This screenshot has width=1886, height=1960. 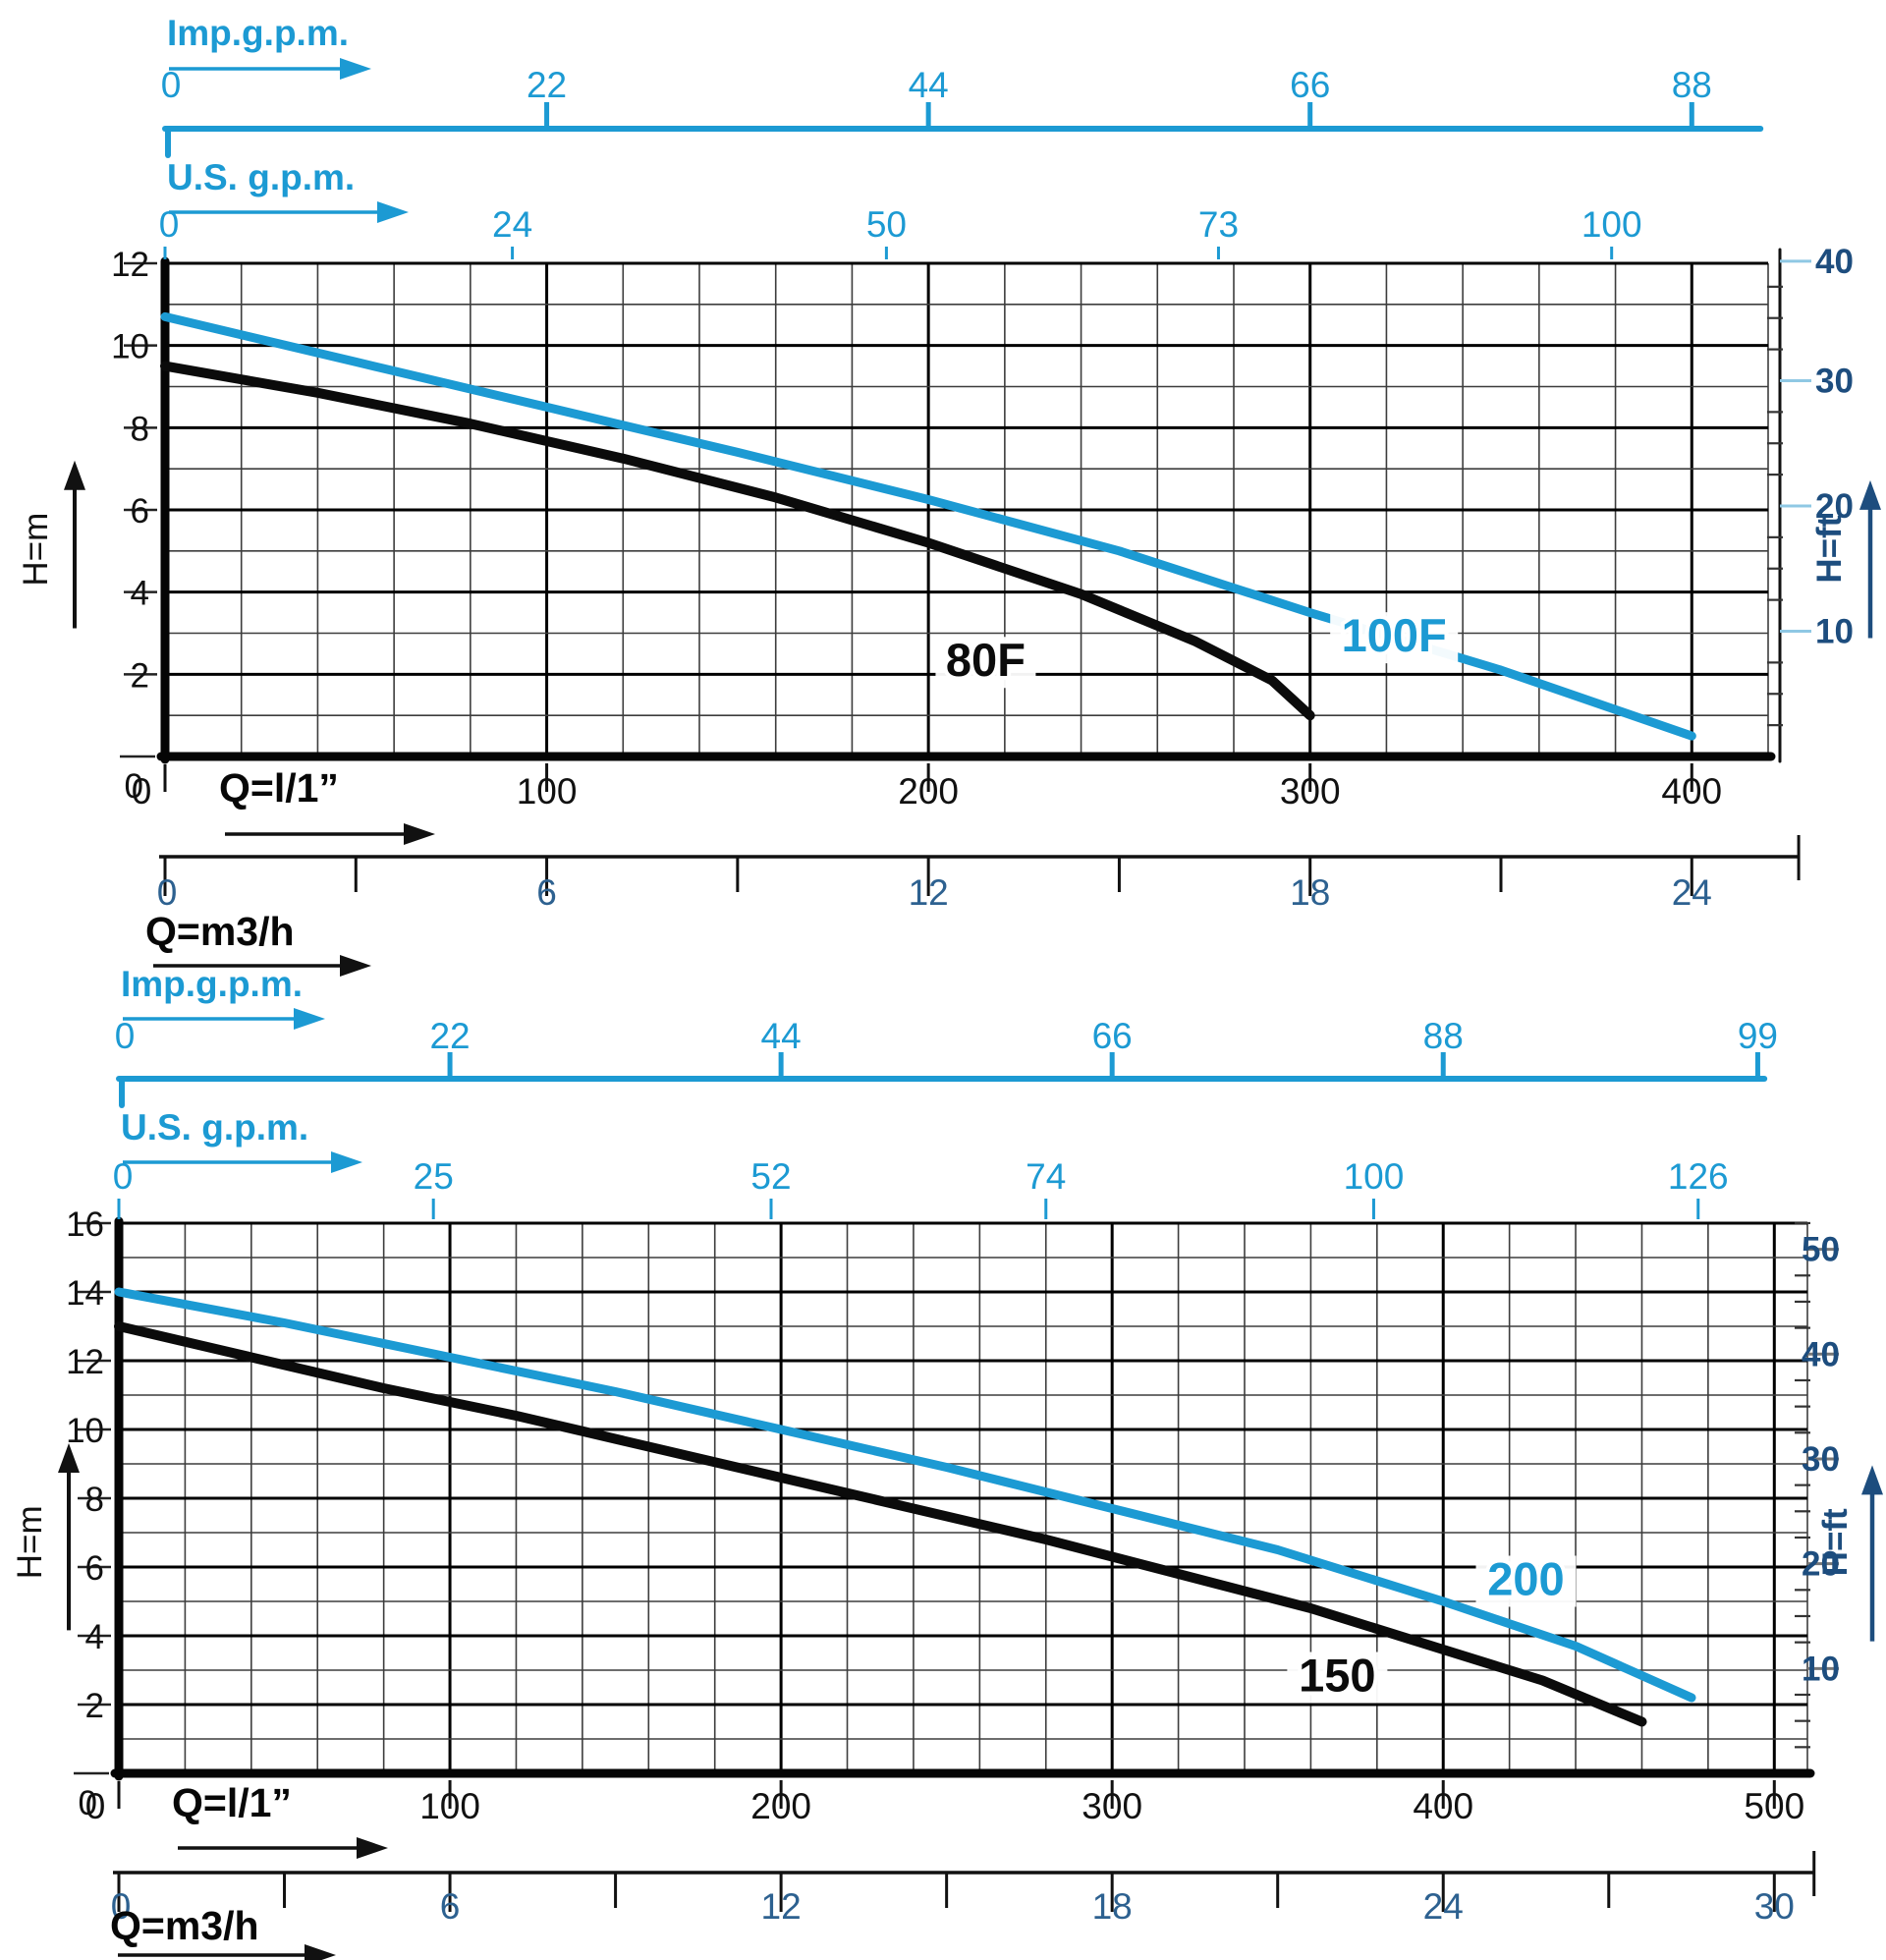 What do you see at coordinates (737, 541) in the screenshot?
I see `curve-80F` at bounding box center [737, 541].